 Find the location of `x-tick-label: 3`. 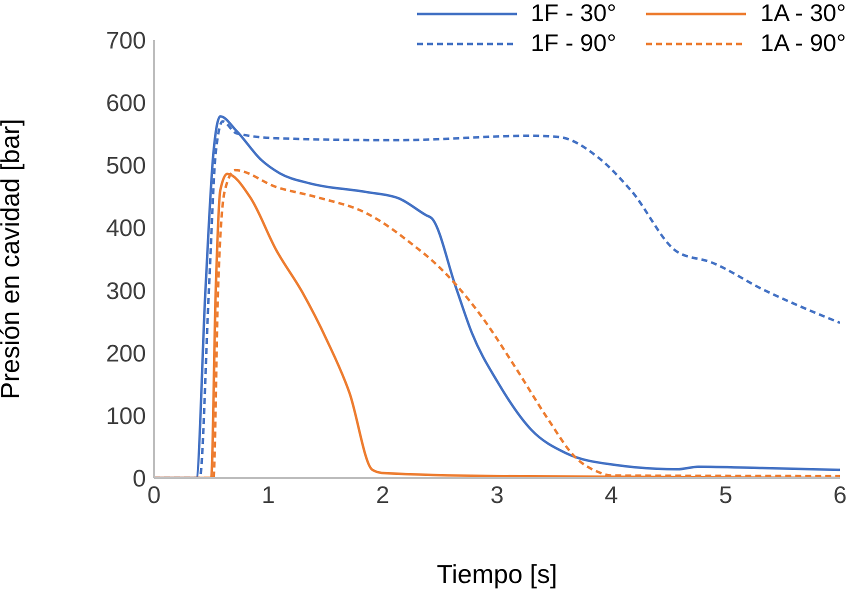

x-tick-label: 3 is located at coordinates (497, 496).